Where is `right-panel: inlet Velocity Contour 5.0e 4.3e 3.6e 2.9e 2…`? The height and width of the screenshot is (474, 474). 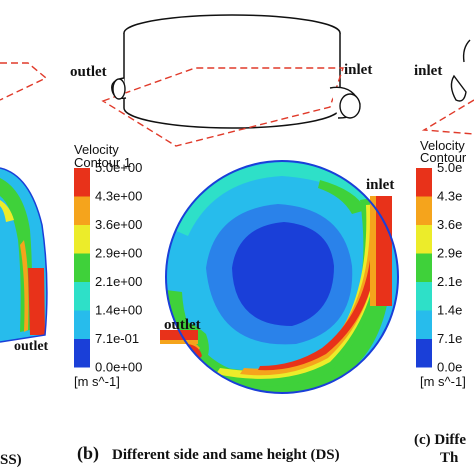 right-panel: inlet Velocity Contour 5.0e 4.3e 3.6e 2.9e 2… is located at coordinates (444, 252).